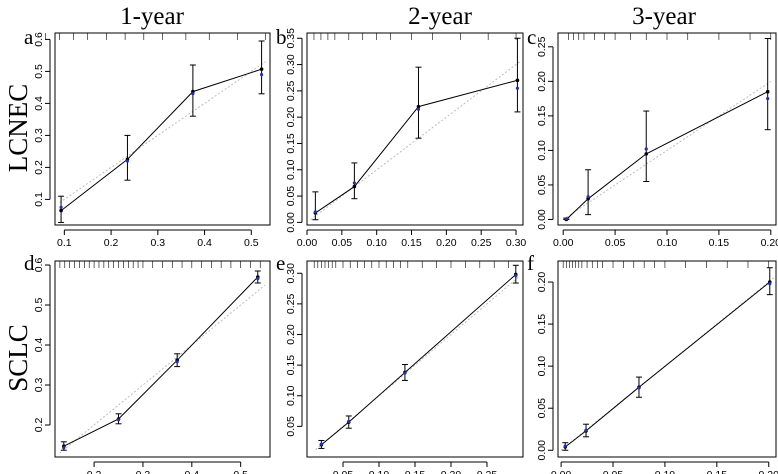 Image resolution: width=778 pixels, height=474 pixels. What do you see at coordinates (291, 38) in the screenshot?
I see `y-tick-label: 0.35` at bounding box center [291, 38].